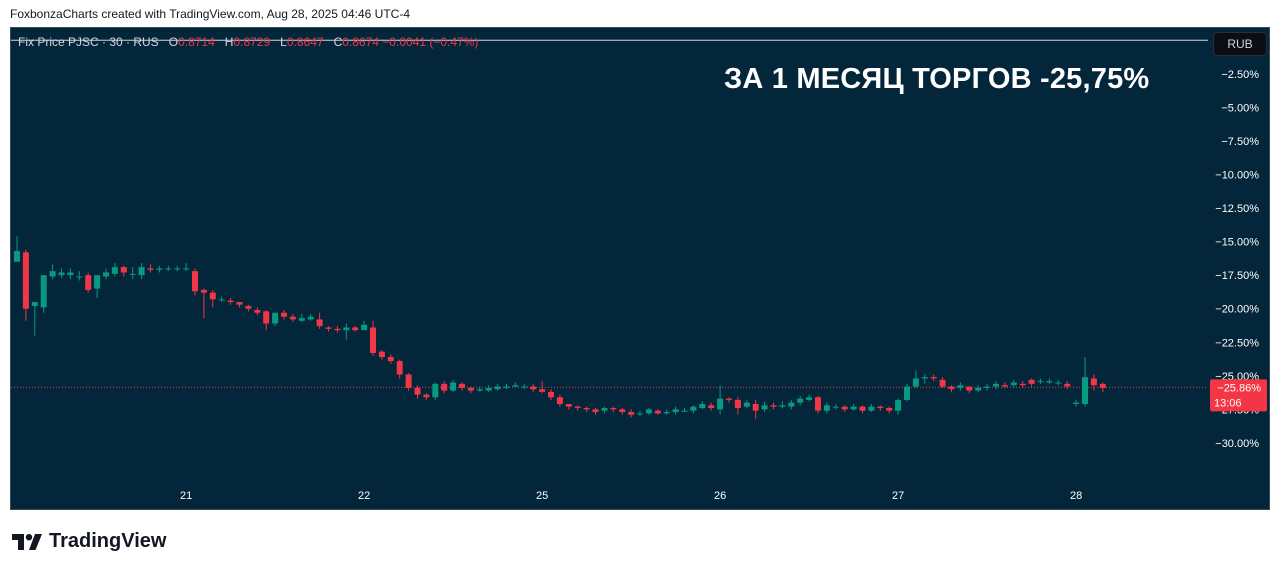 The image size is (1281, 571). What do you see at coordinates (1228, 403) in the screenshot?
I see `price-badge-countdown: 13:06` at bounding box center [1228, 403].